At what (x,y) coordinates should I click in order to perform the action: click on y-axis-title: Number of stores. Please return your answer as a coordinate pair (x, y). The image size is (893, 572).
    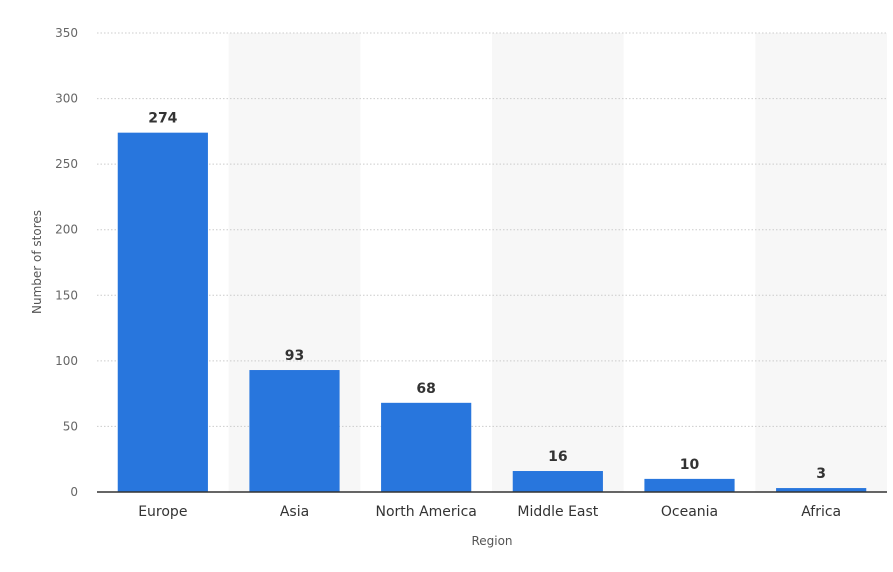
    Looking at the image, I should click on (37, 262).